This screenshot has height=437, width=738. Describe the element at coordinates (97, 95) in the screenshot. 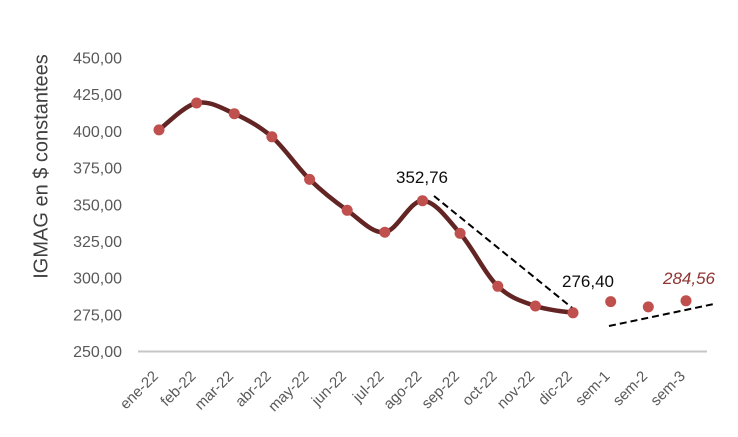

I see `svg-text: 425,00` at that location.